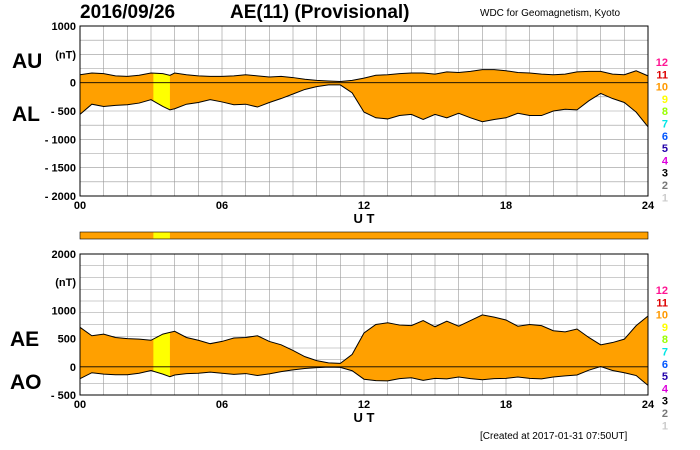 The height and width of the screenshot is (450, 700). Describe the element at coordinates (60, 140) in the screenshot. I see `y-tick-label: - 1000` at that location.